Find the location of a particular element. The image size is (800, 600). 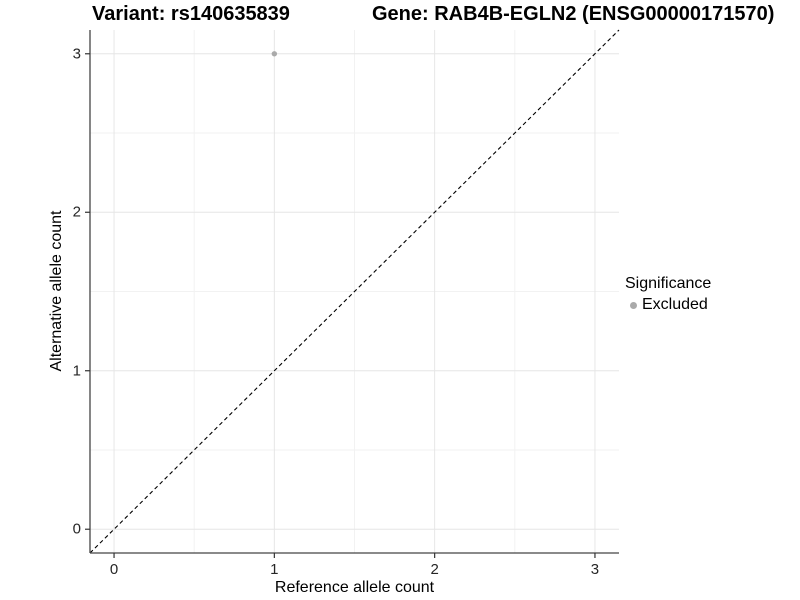

gene-title: Gene: RAB4B-EGLN2 (ENSG00000171570) is located at coordinates (573, 14).